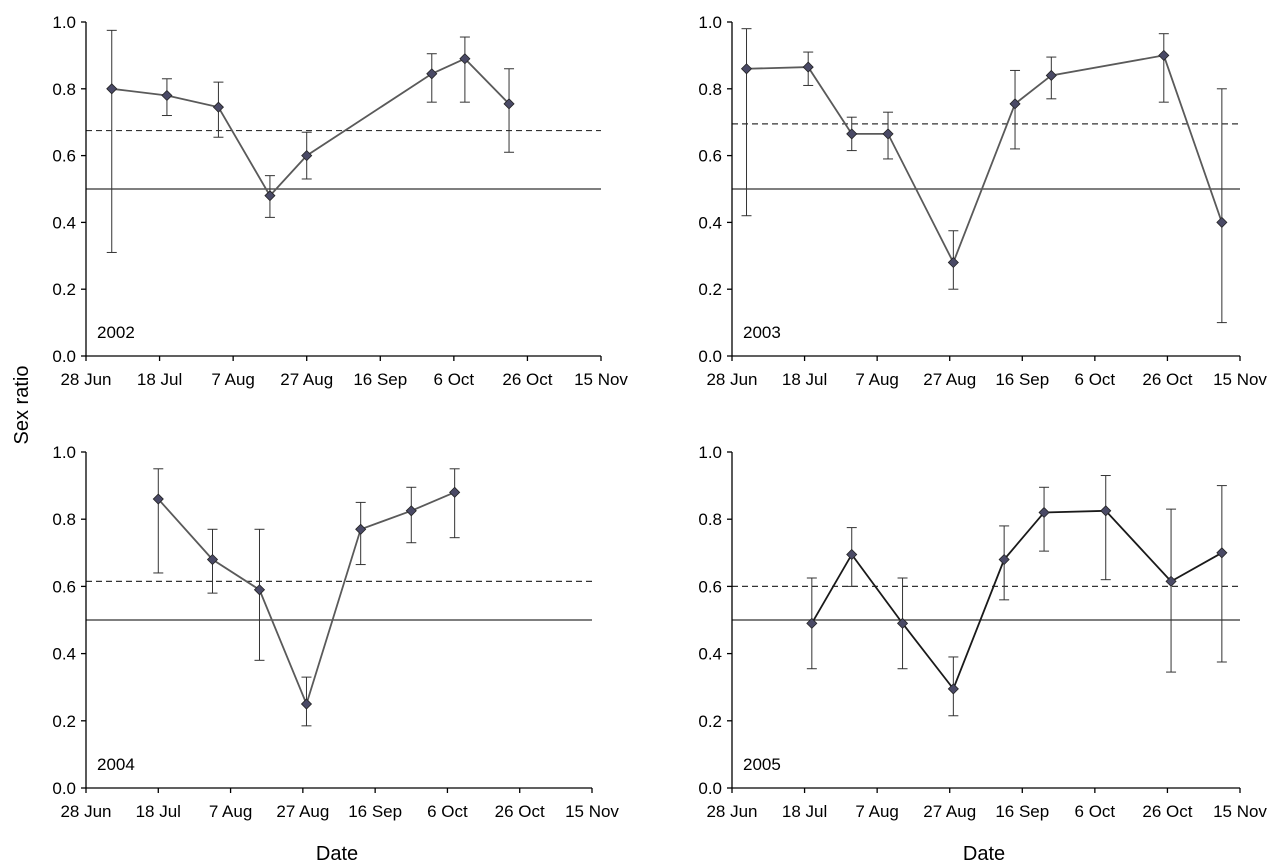 The height and width of the screenshot is (864, 1282). I want to click on panel-year-label: 2004, so click(116, 764).